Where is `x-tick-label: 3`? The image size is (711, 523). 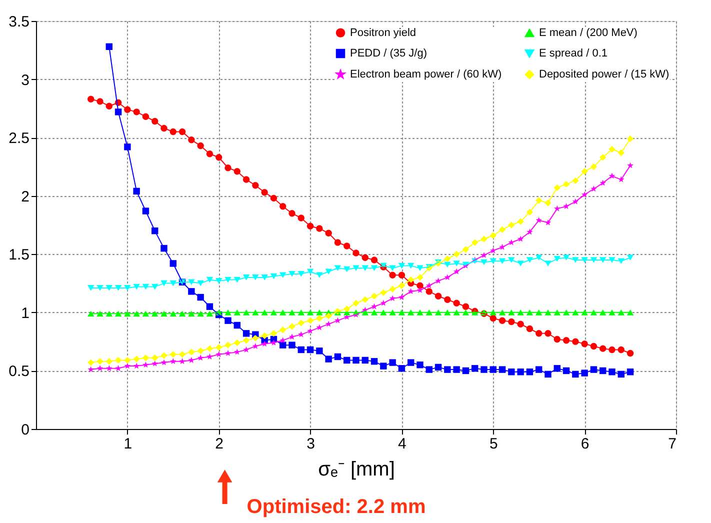 x-tick-label: 3 is located at coordinates (310, 444).